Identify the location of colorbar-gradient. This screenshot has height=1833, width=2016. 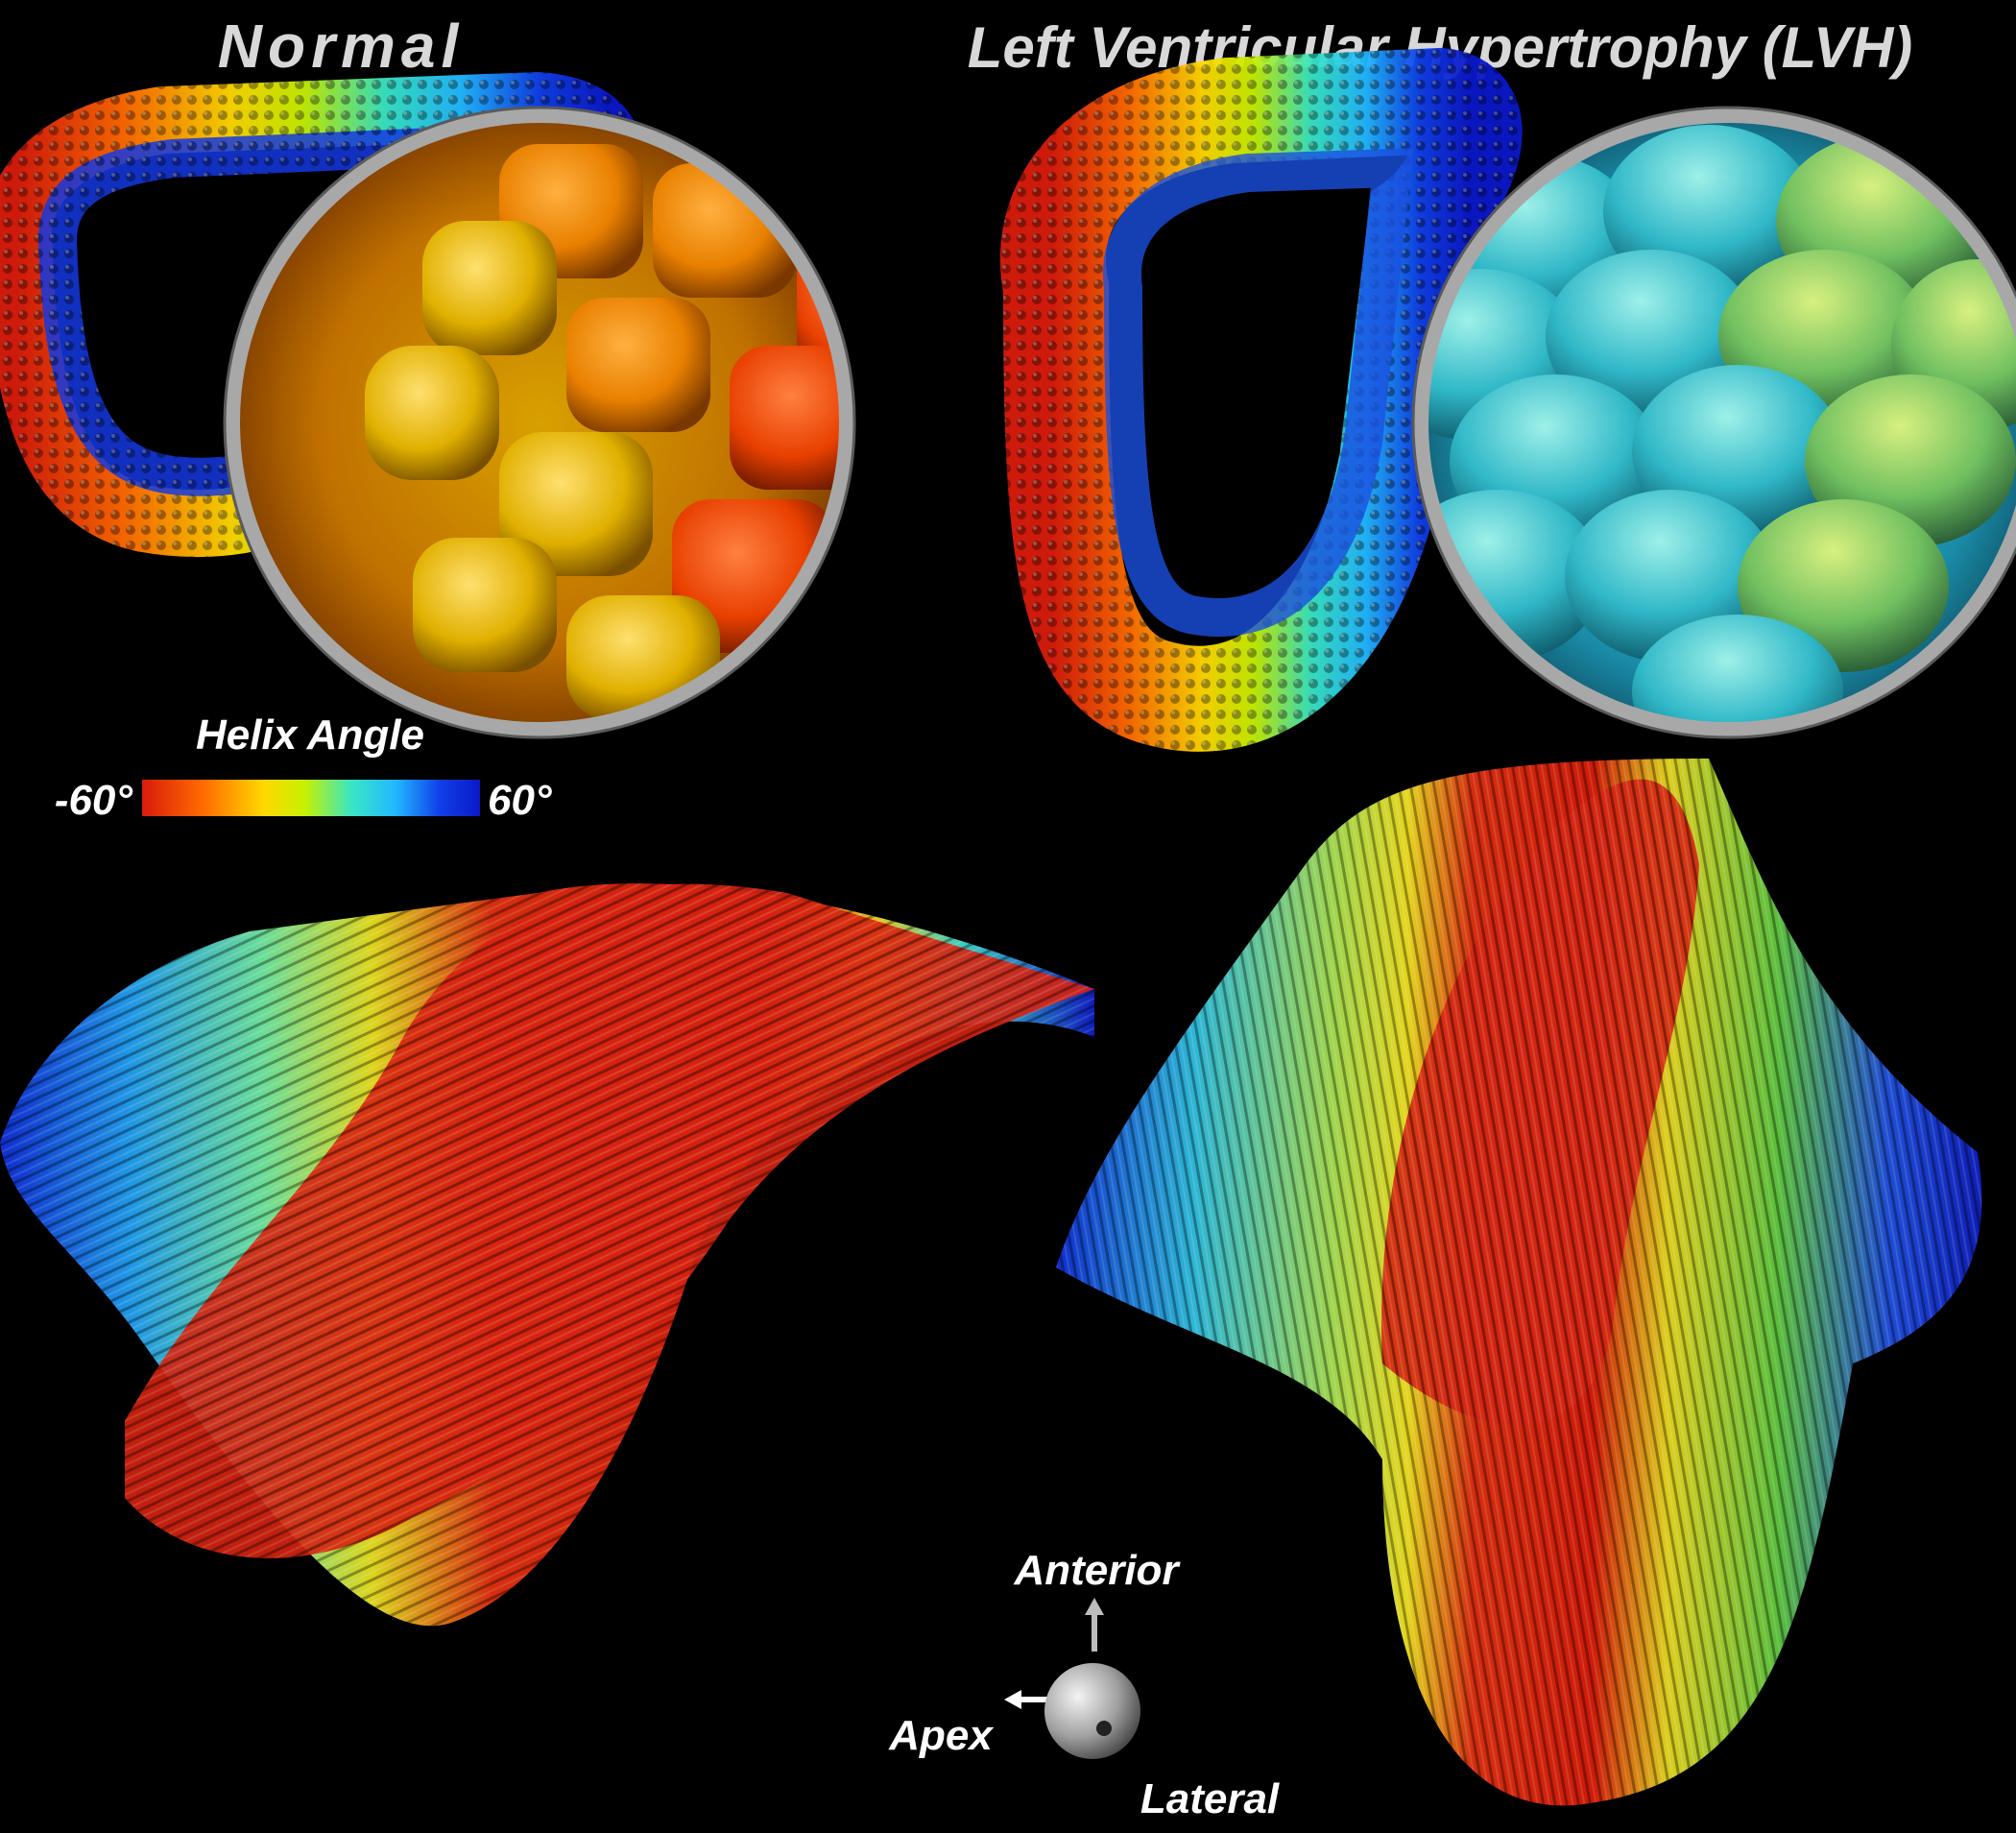
(311, 798).